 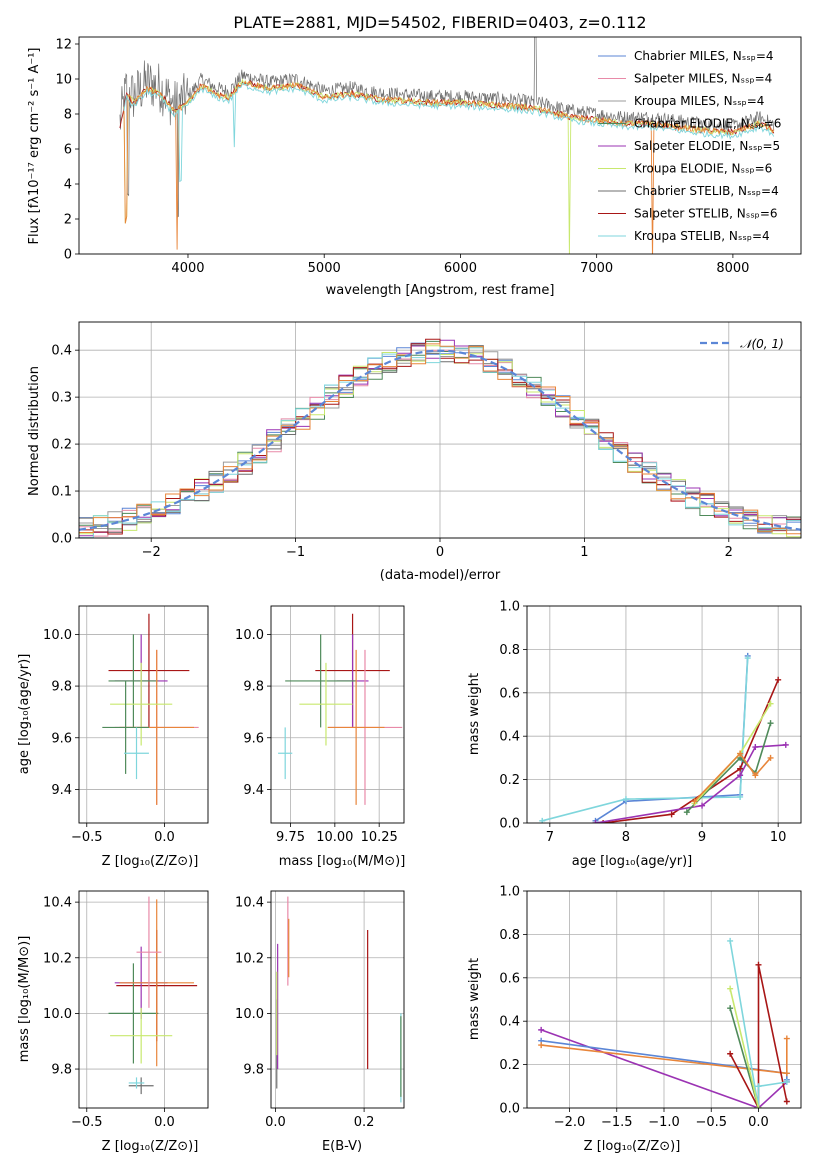 I want to click on mass-vs-extinction-plot: 0.0 0.2 9.8 10.0 10.2 10.4, so click(x=320, y=1010).